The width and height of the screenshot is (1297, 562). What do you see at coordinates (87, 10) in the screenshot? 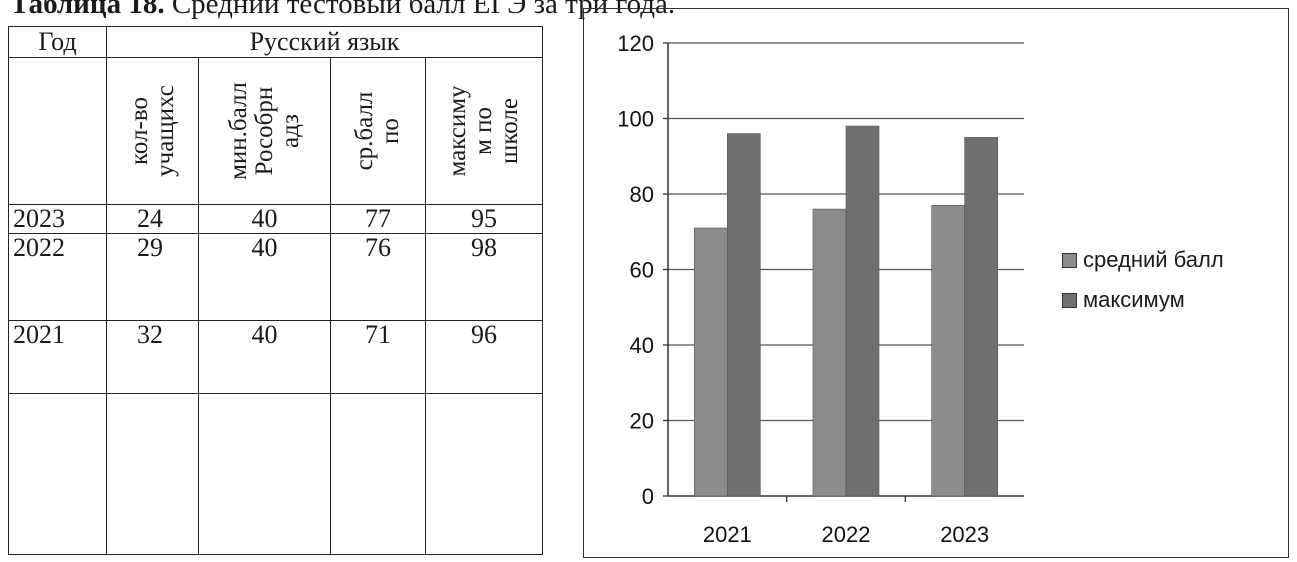
I see `caption-label: Таблица 18.` at bounding box center [87, 10].